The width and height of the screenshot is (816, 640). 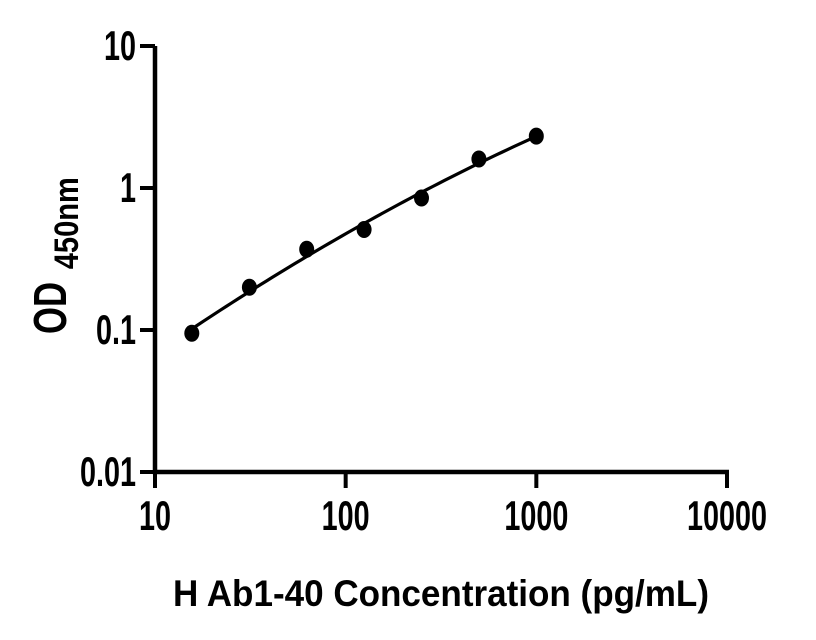 What do you see at coordinates (346, 515) in the screenshot?
I see `x-axis-tick-label: 100` at bounding box center [346, 515].